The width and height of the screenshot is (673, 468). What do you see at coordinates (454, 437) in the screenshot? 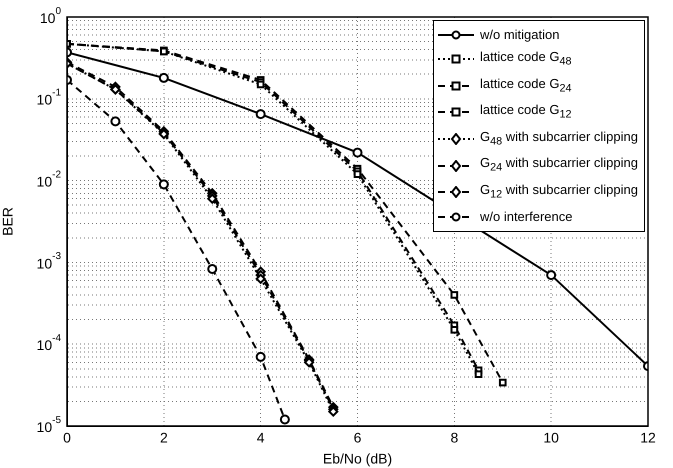
I see `x-tick-label: 8` at bounding box center [454, 437].